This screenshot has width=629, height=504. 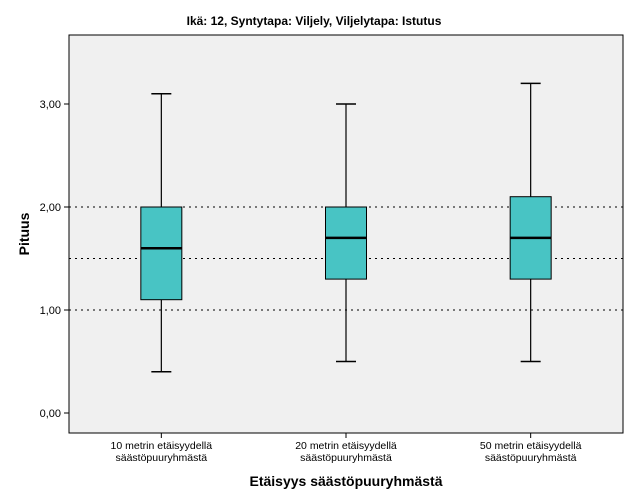 I want to click on y-tick-label: 0,00, so click(x=50, y=414).